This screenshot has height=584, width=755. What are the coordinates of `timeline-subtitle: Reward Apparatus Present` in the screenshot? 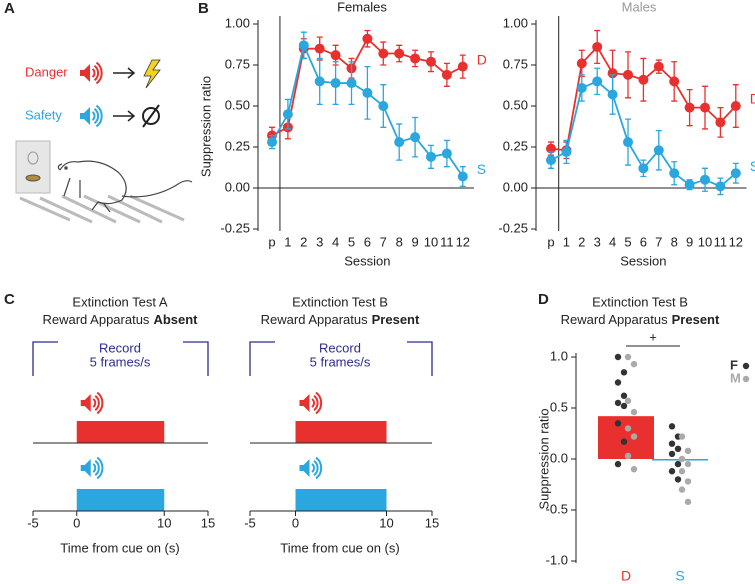 It's located at (340, 319).